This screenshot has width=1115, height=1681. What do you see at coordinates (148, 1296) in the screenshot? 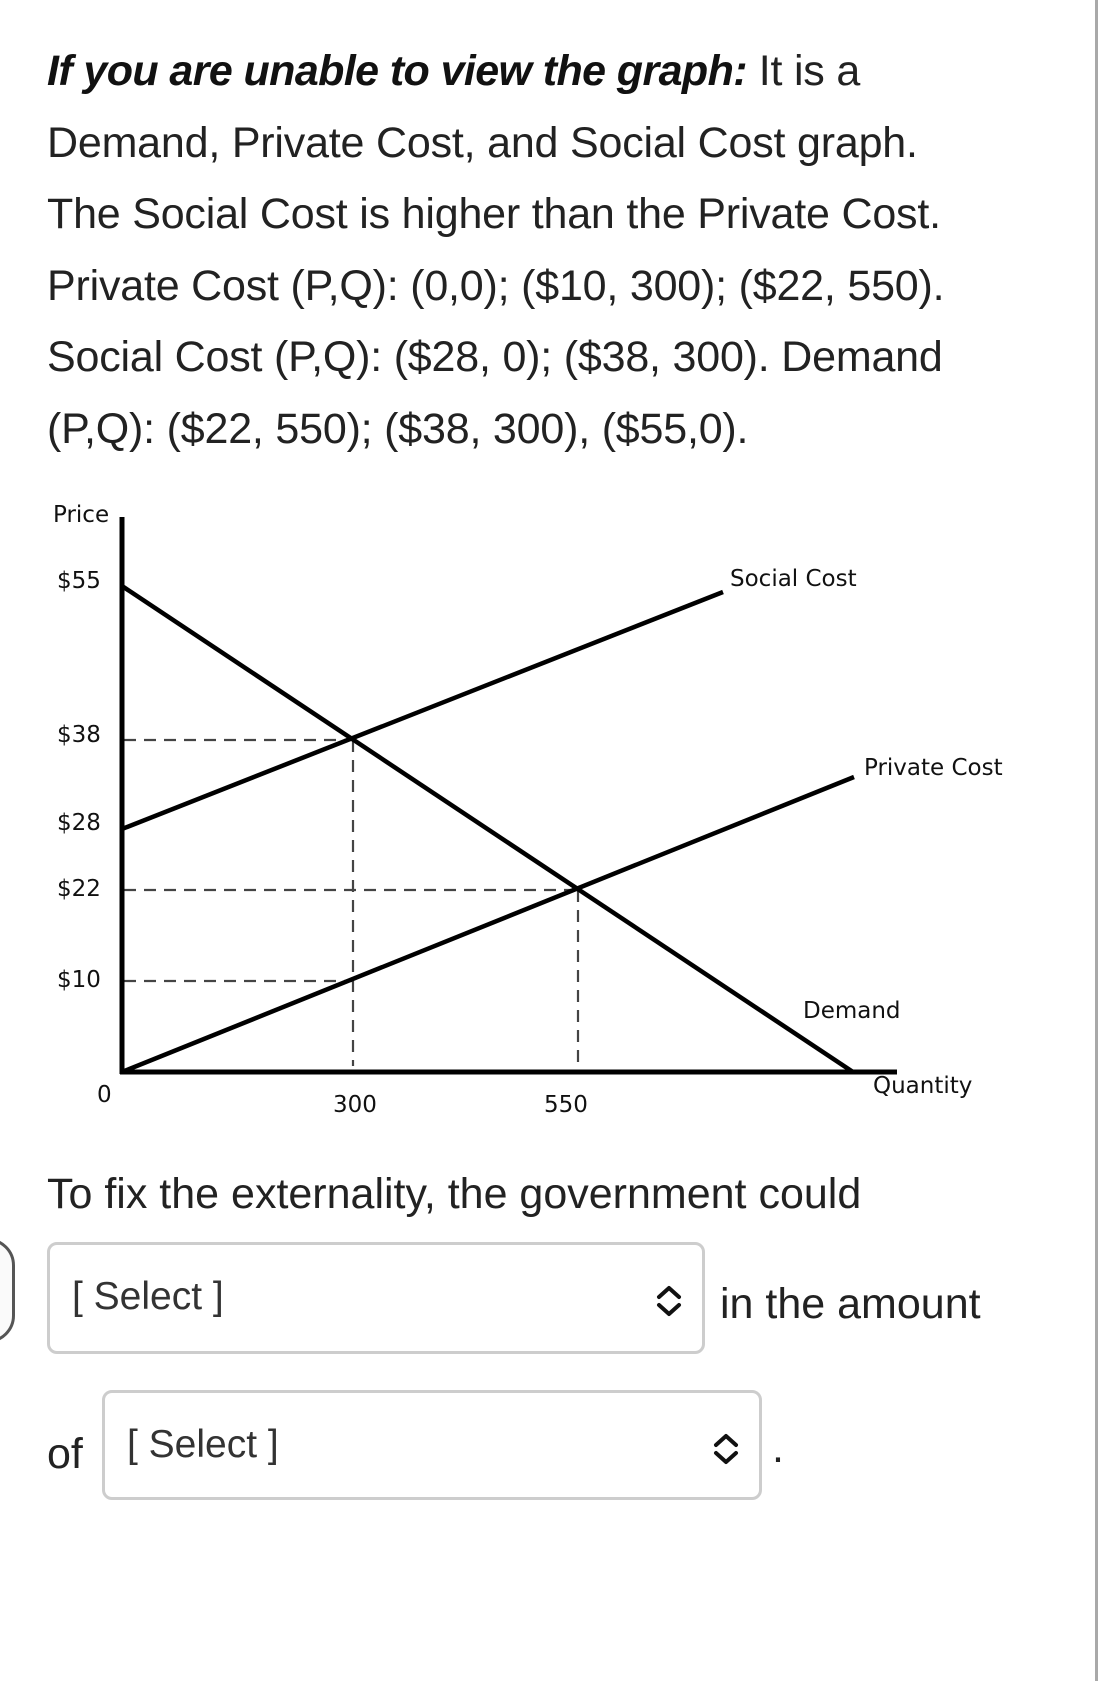
I see `policy-select-value: [ Select ]` at bounding box center [148, 1296].